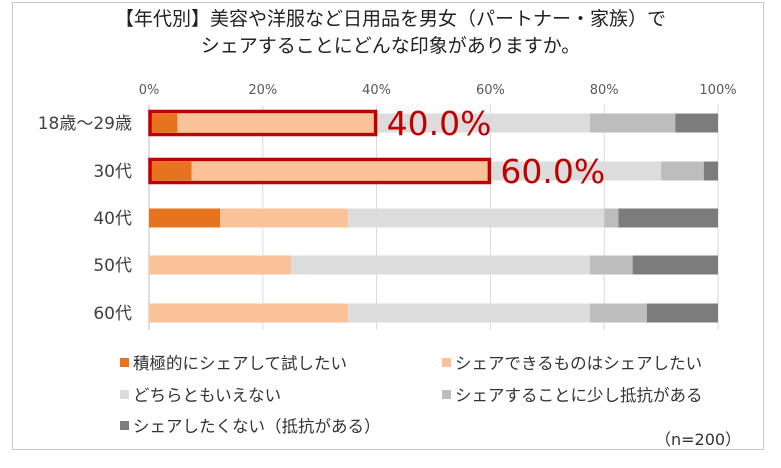 Image resolution: width=781 pixels, height=468 pixels. Describe the element at coordinates (112, 219) in the screenshot. I see `category-label-3: 40代` at that location.